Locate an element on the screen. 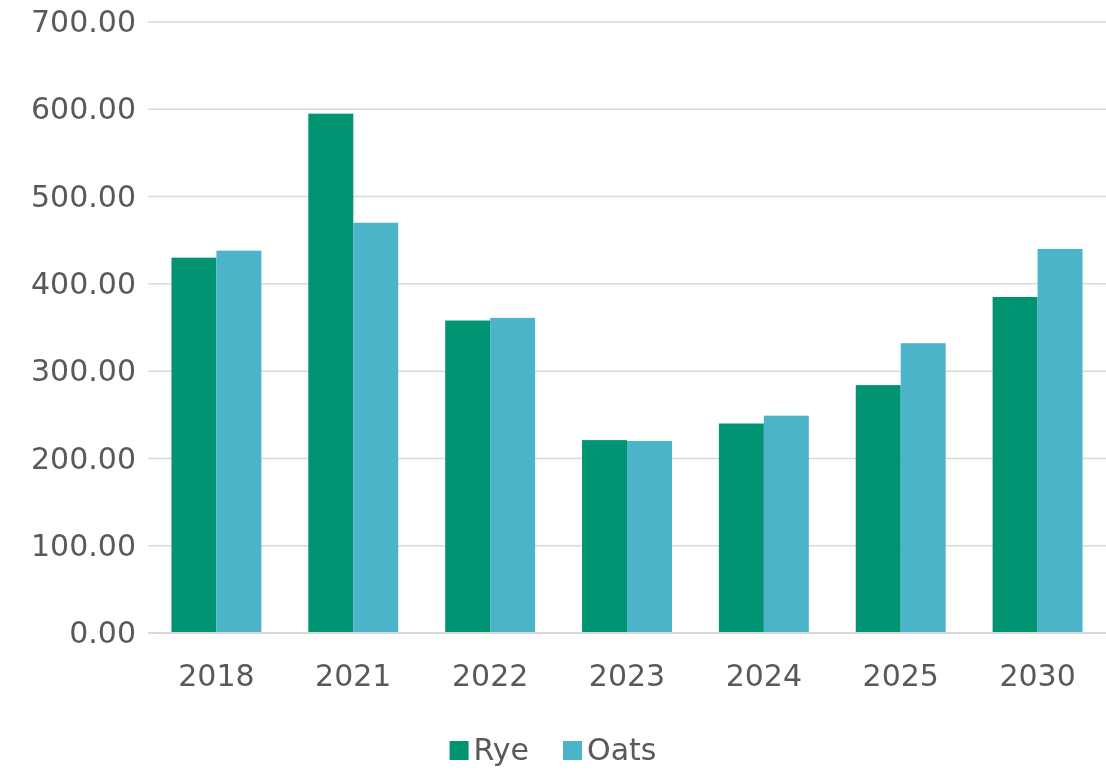 This screenshot has height=772, width=1106. y-tick-label: 200.00 is located at coordinates (83, 458).